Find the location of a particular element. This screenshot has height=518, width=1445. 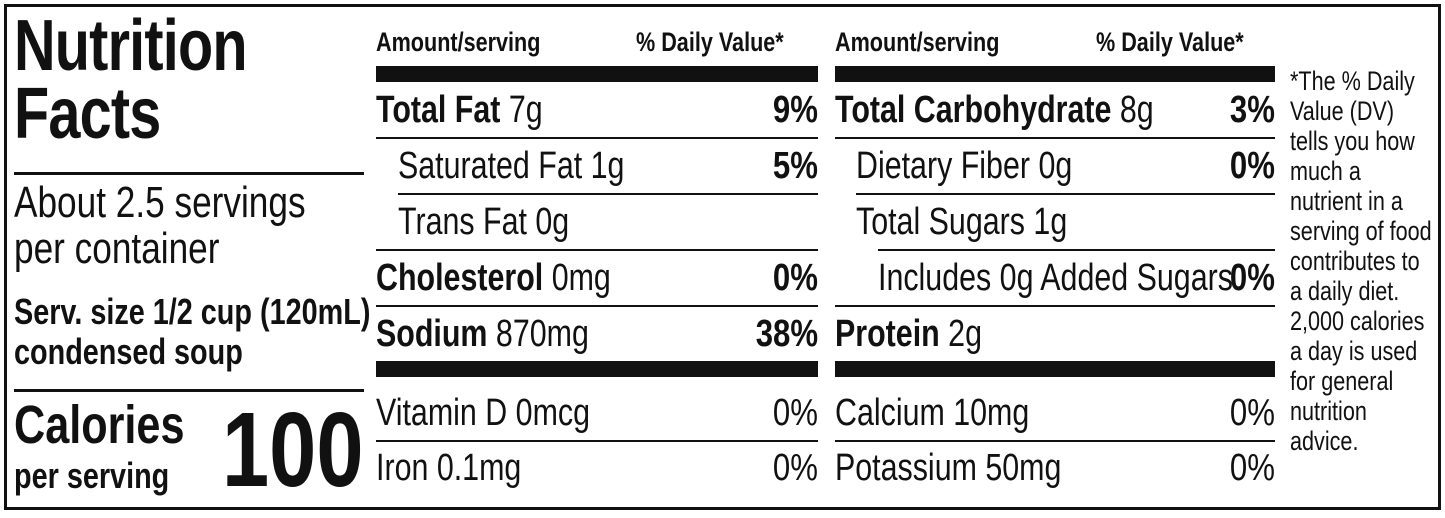

calories-sub-label: per serving is located at coordinates (92, 475).